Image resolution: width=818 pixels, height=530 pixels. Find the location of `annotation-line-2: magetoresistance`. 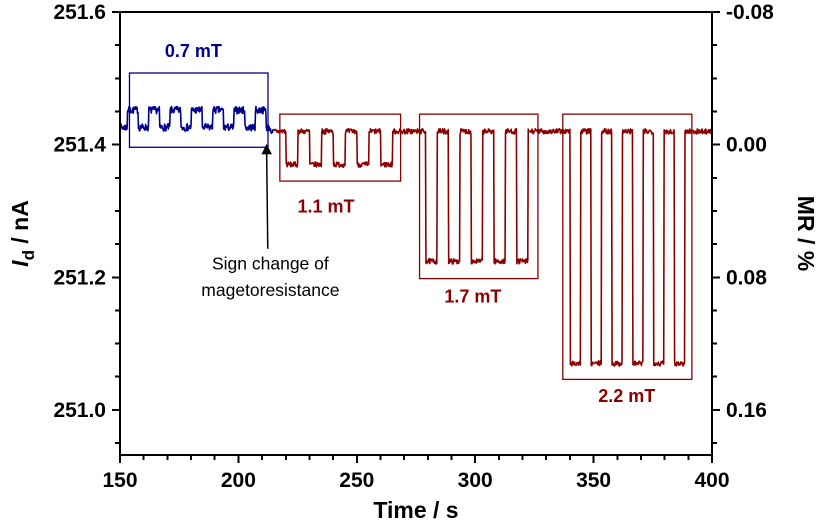

annotation-line-2: magetoresistance is located at coordinates (270, 290).